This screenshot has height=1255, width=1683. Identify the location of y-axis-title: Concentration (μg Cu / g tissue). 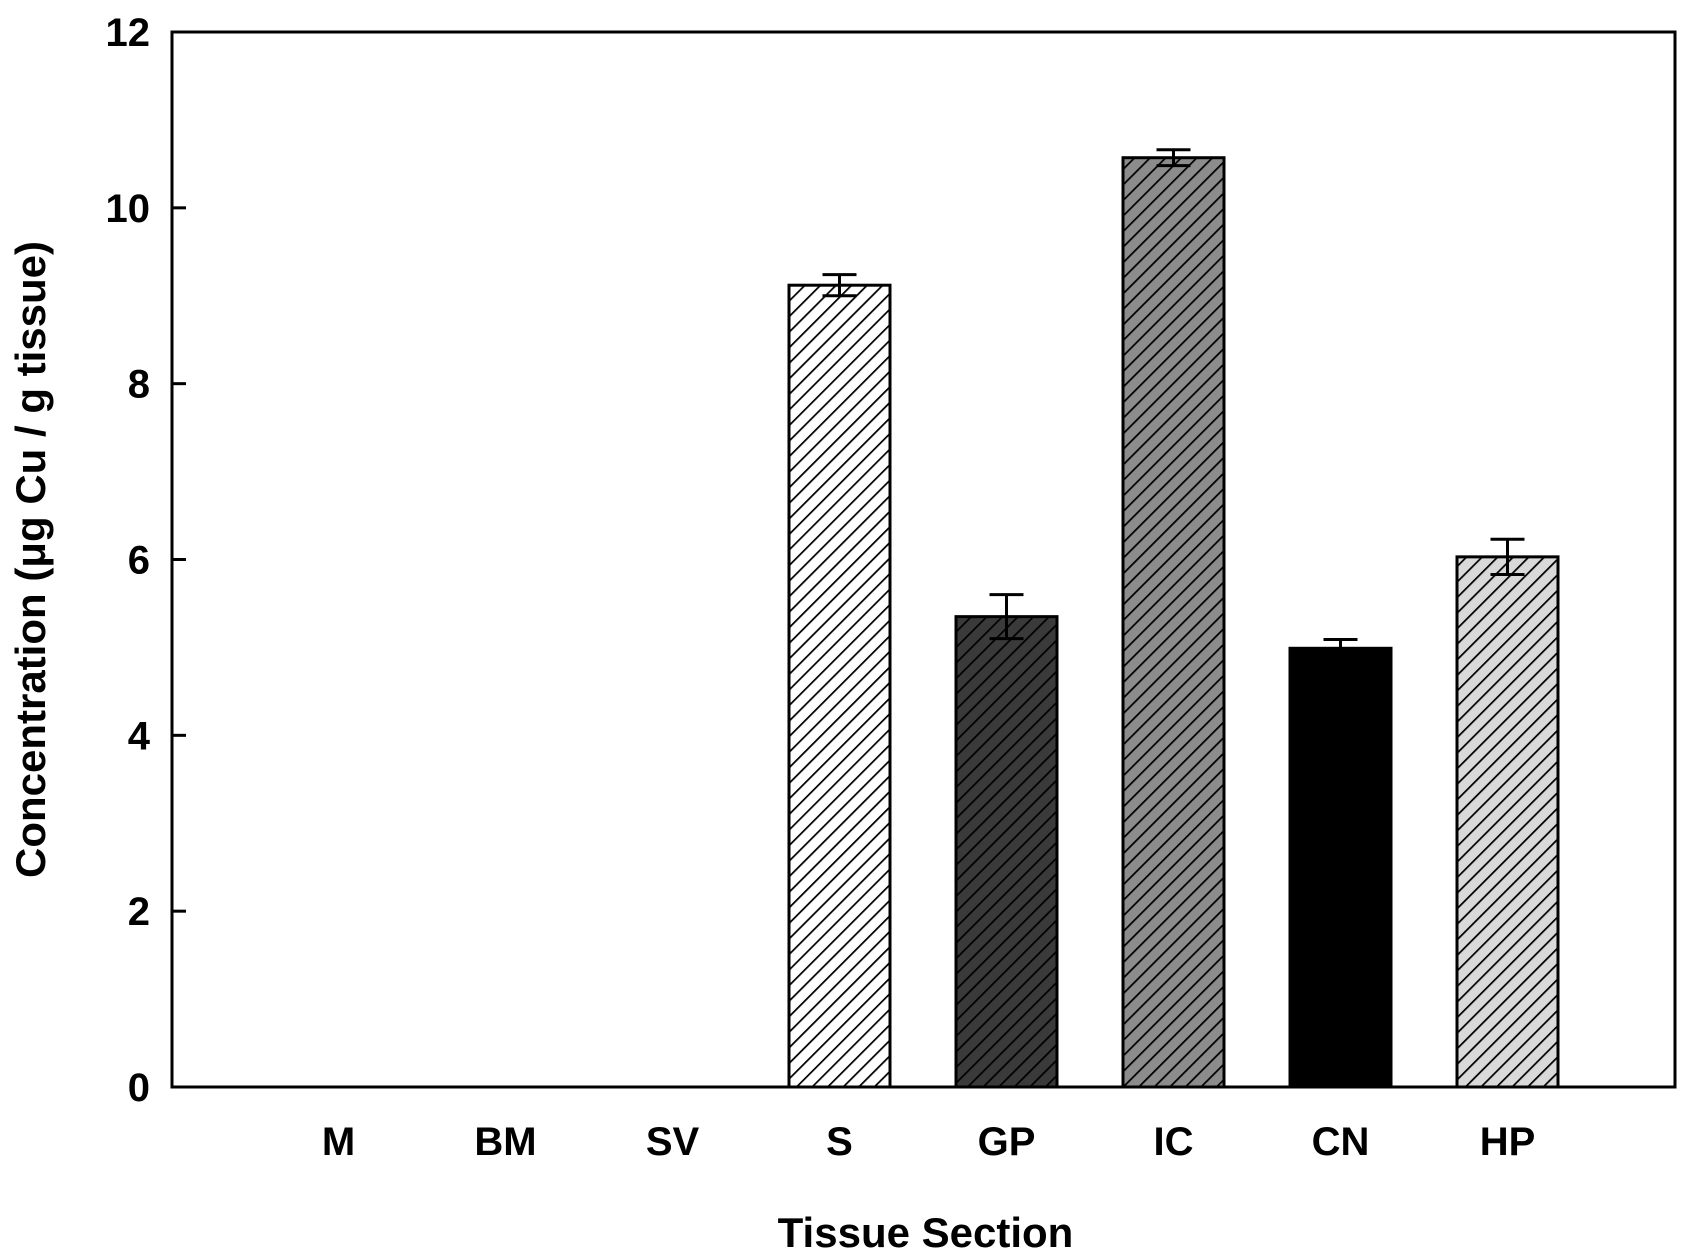
(30, 559).